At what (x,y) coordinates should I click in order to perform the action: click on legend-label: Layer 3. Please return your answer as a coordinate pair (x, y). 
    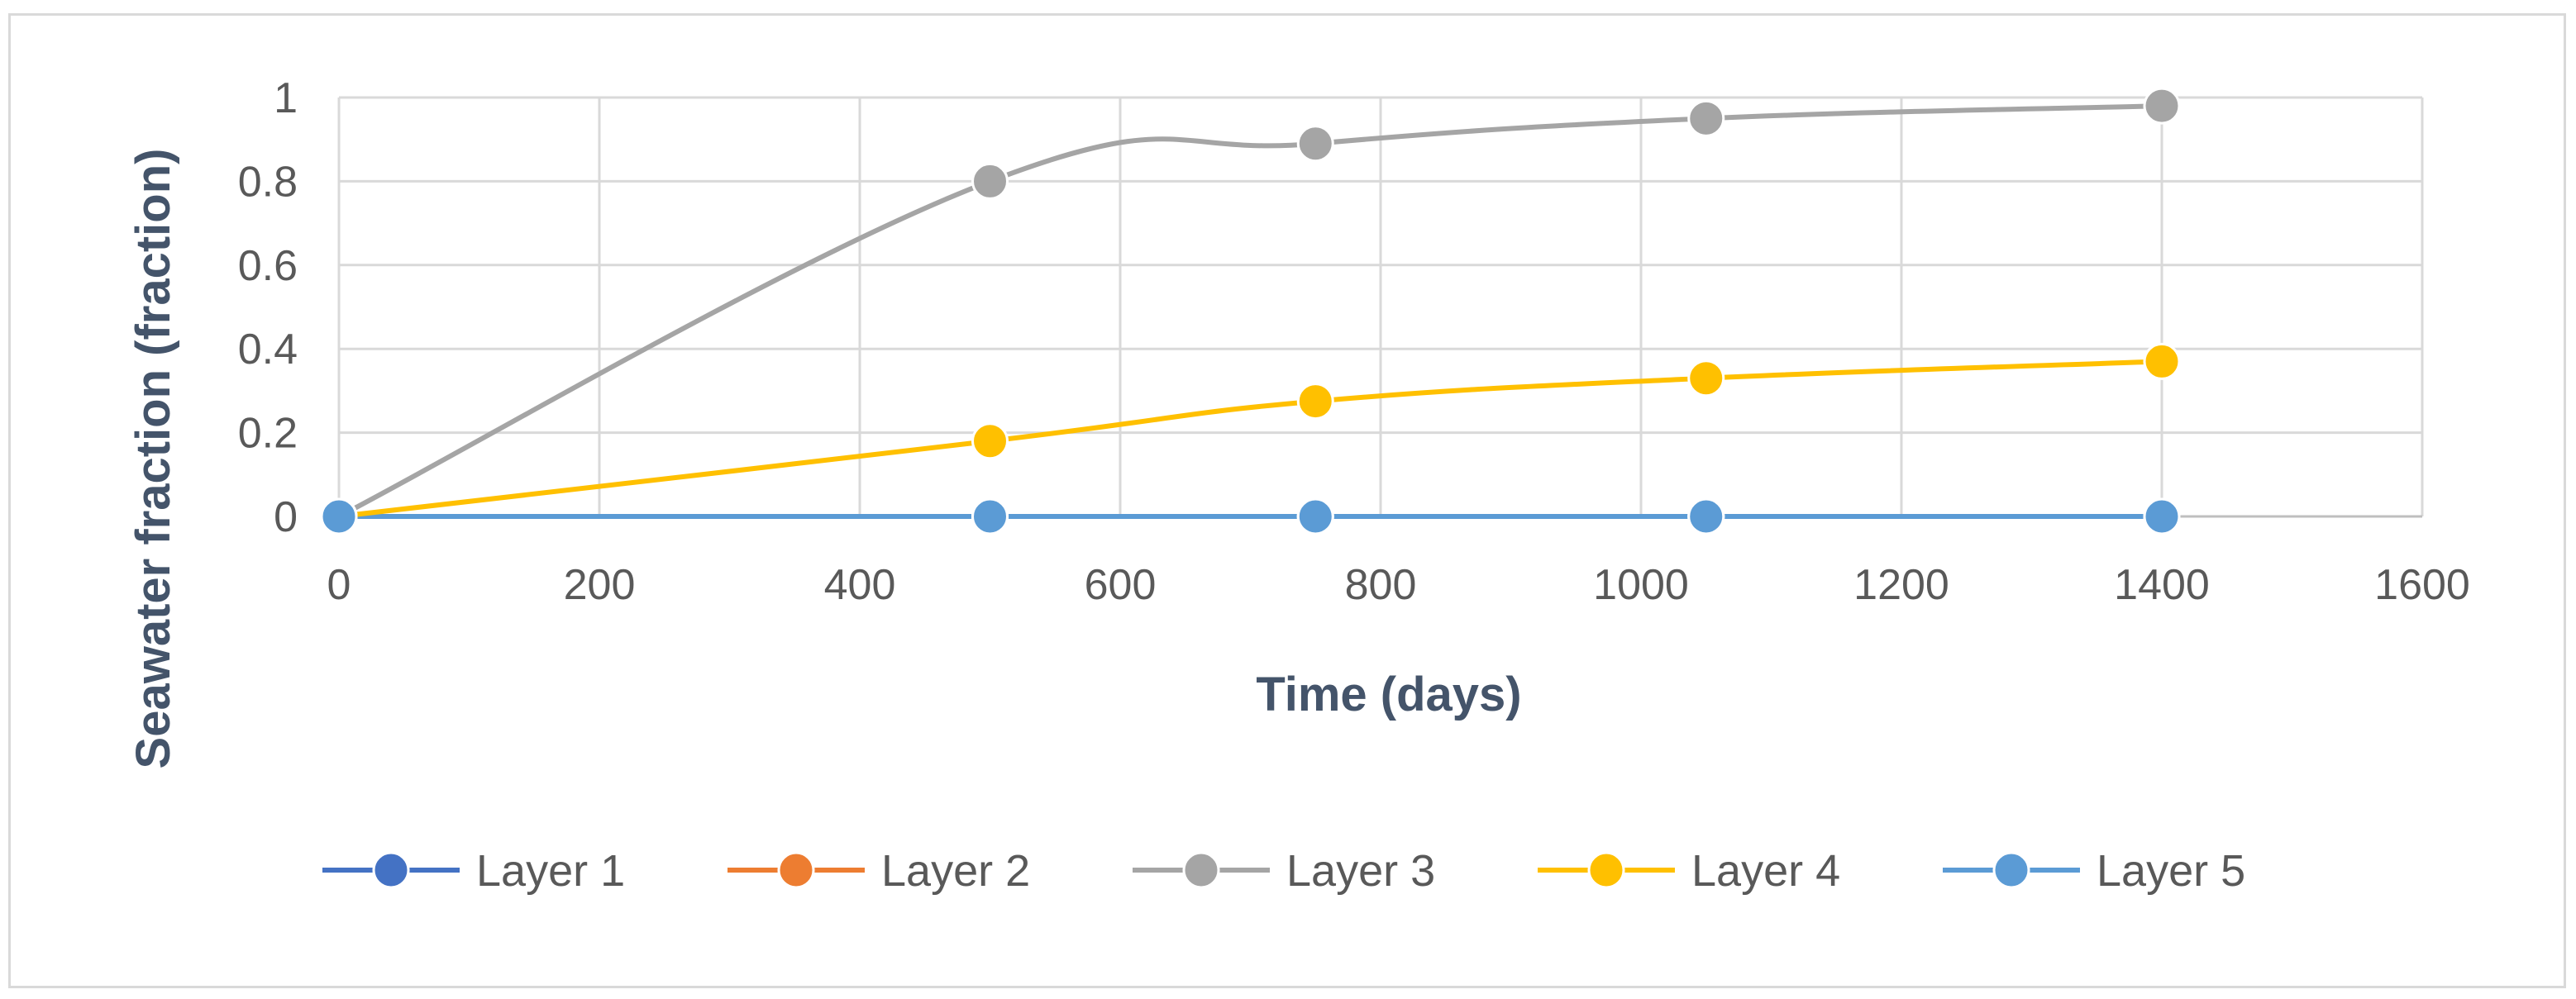
    Looking at the image, I should click on (1360, 871).